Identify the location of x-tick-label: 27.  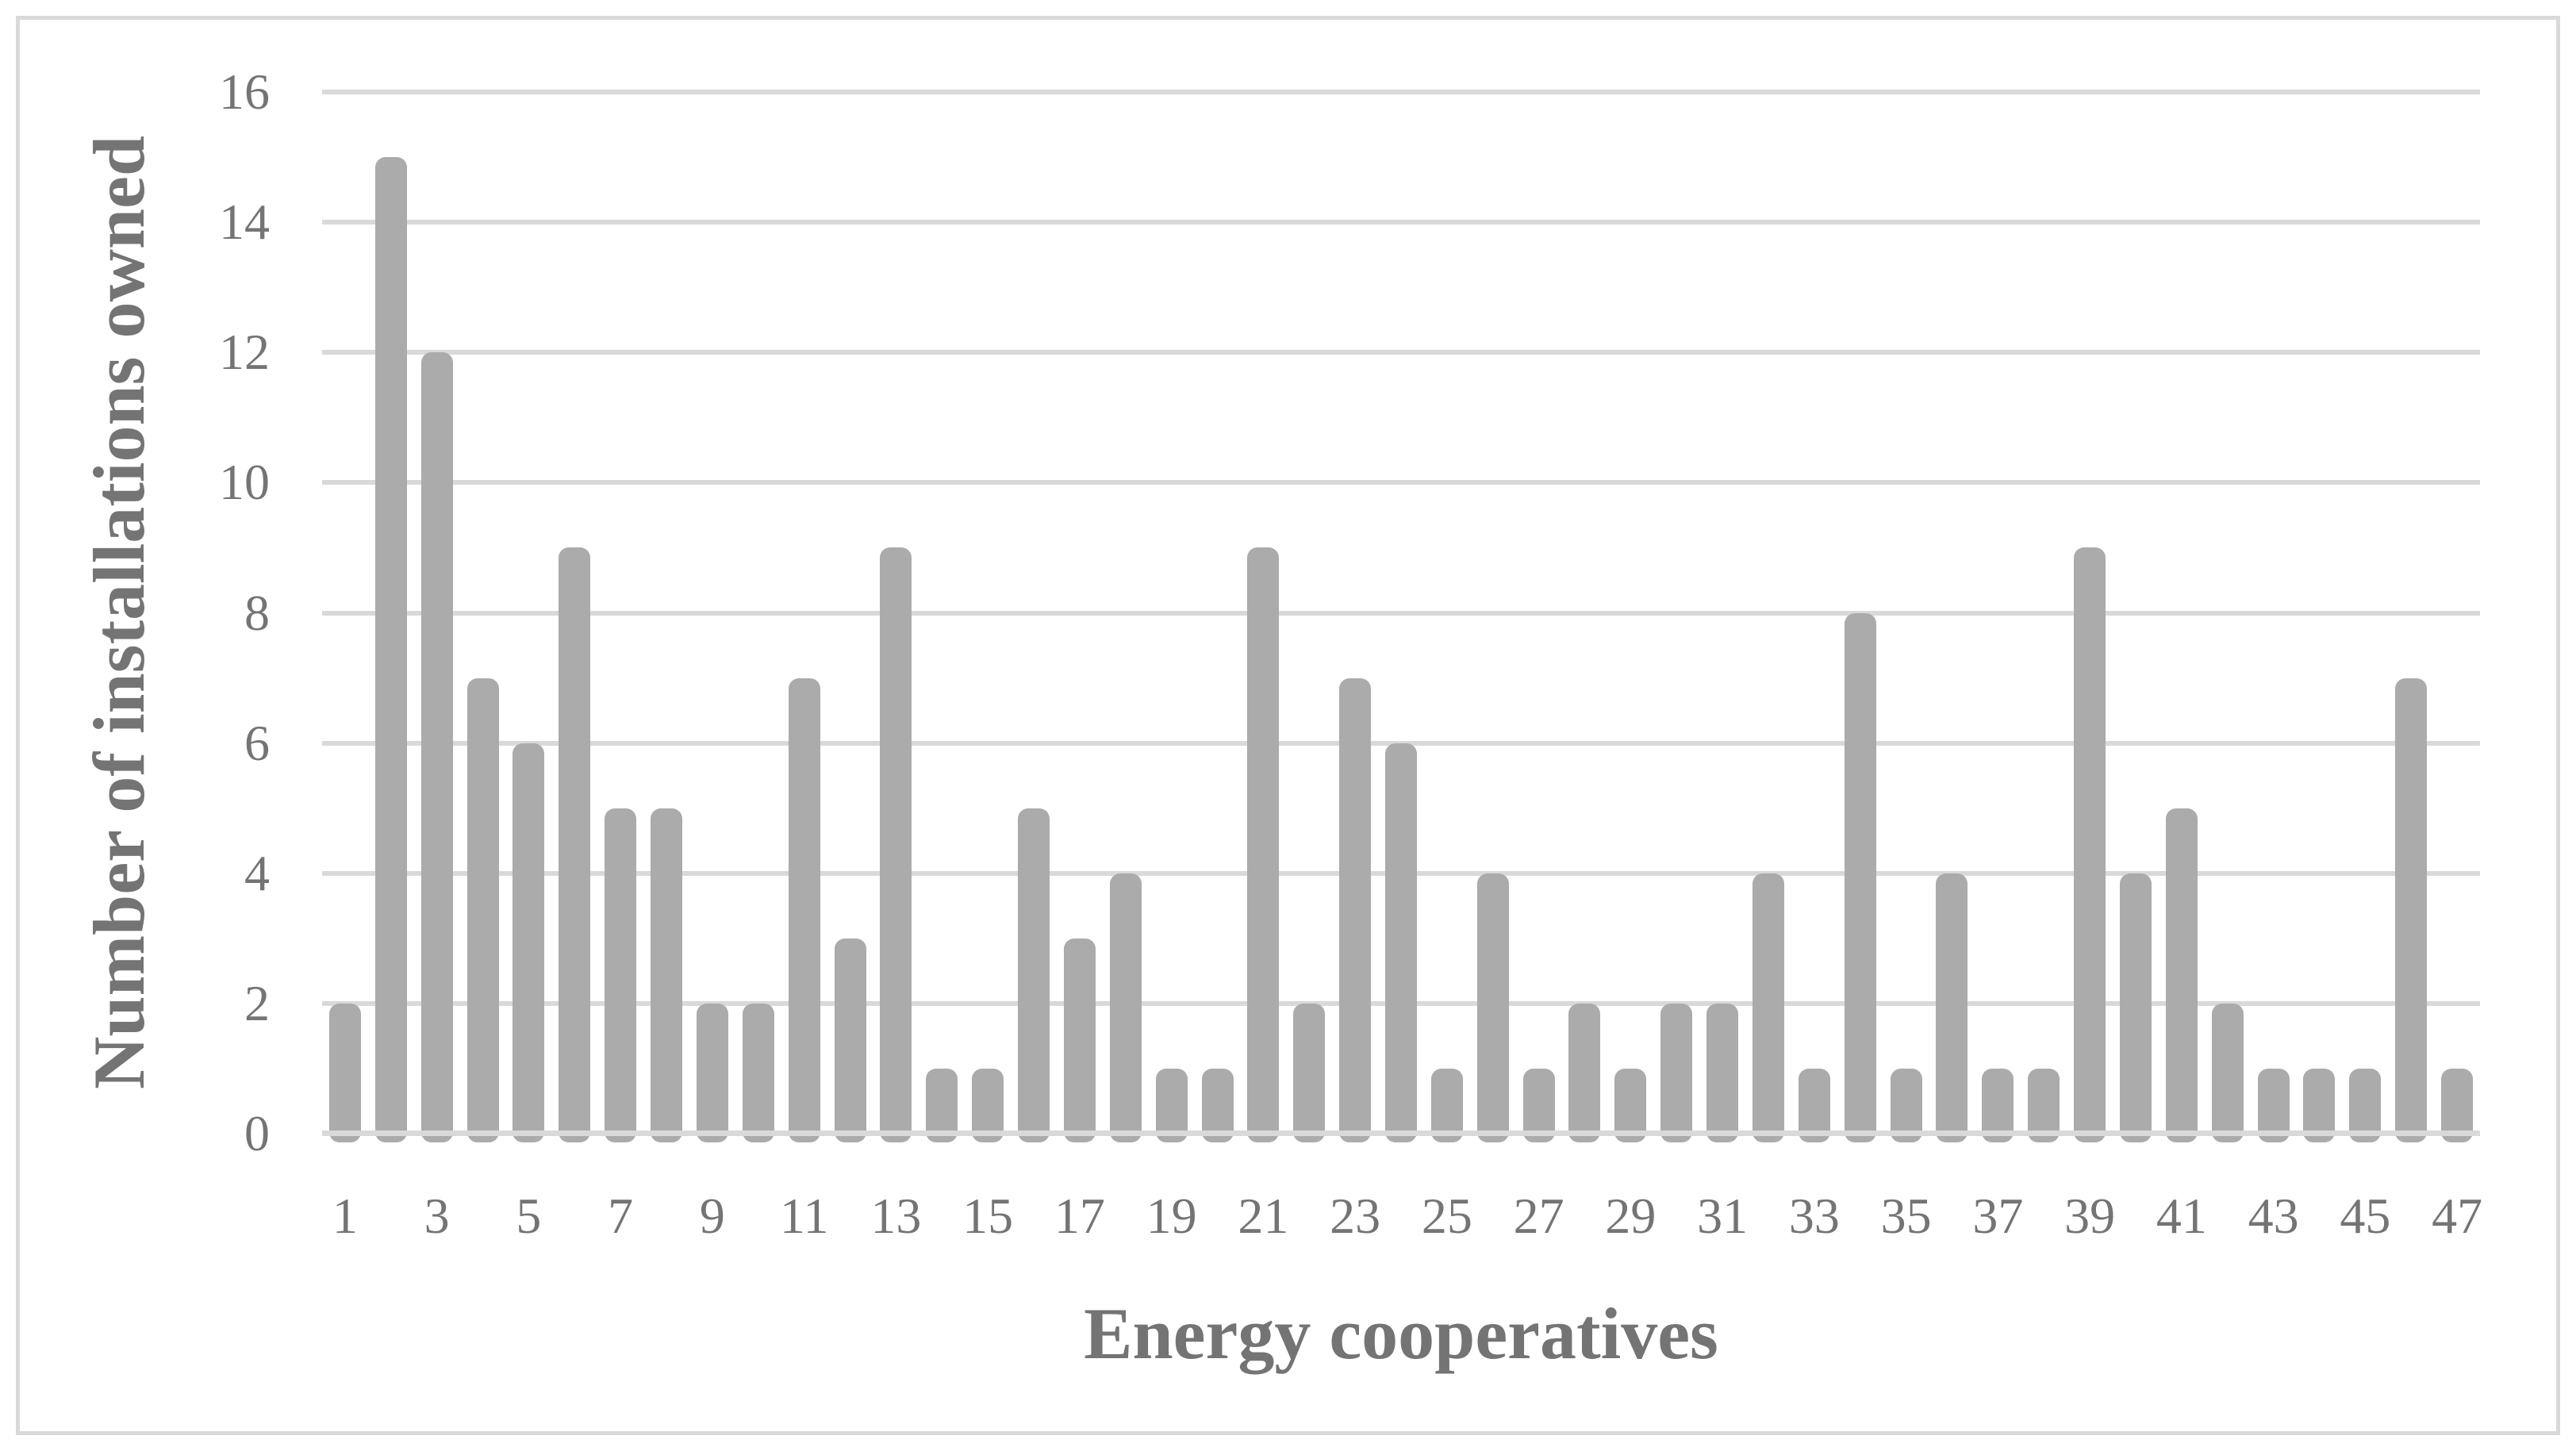
(1538, 1216).